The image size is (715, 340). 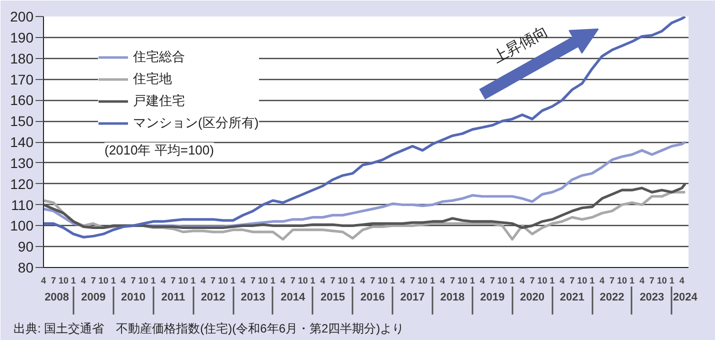 I want to click on x2-tick-label: 2018, so click(x=452, y=298).